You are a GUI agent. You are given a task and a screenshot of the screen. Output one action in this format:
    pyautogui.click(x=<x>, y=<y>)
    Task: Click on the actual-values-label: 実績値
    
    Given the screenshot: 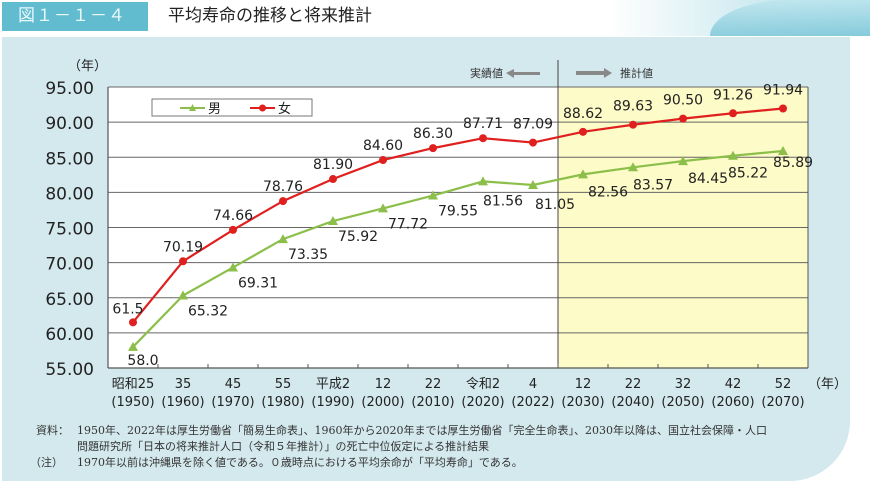 What is the action you would take?
    pyautogui.click(x=486, y=73)
    